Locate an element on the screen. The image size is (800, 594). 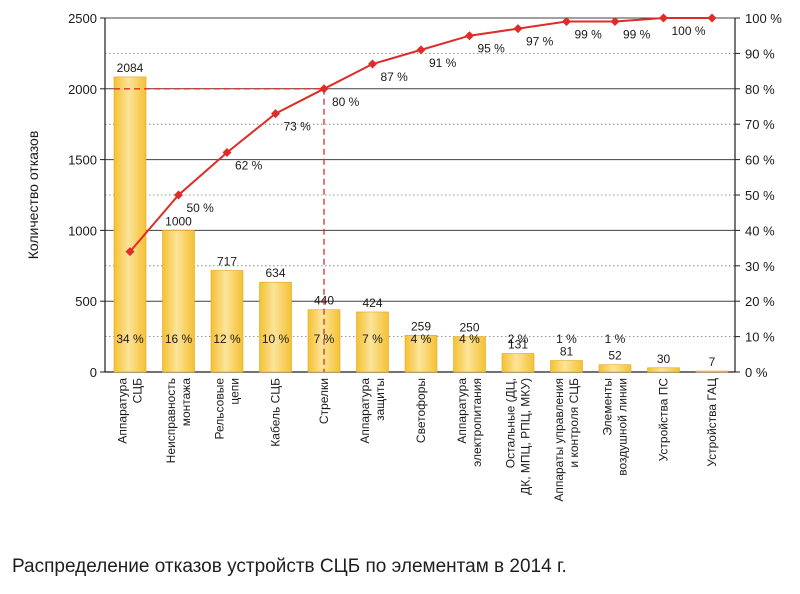
x-tick-label-line: Неисправность is located at coordinates (171, 420).